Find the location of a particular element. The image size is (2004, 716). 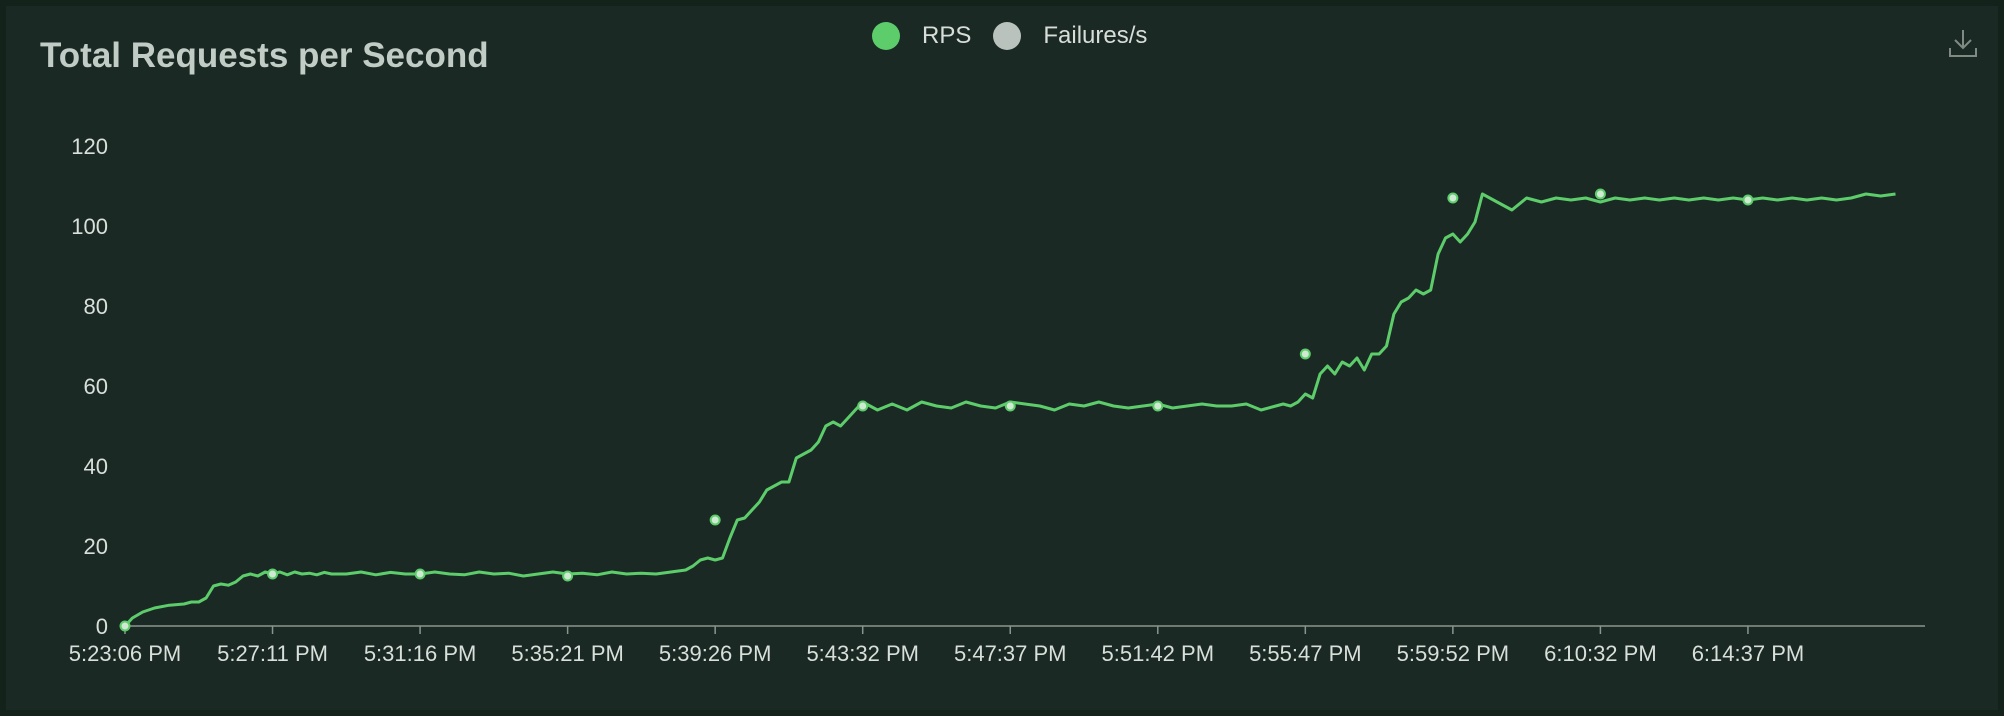

download-icon-graphic is located at coordinates (1963, 43).